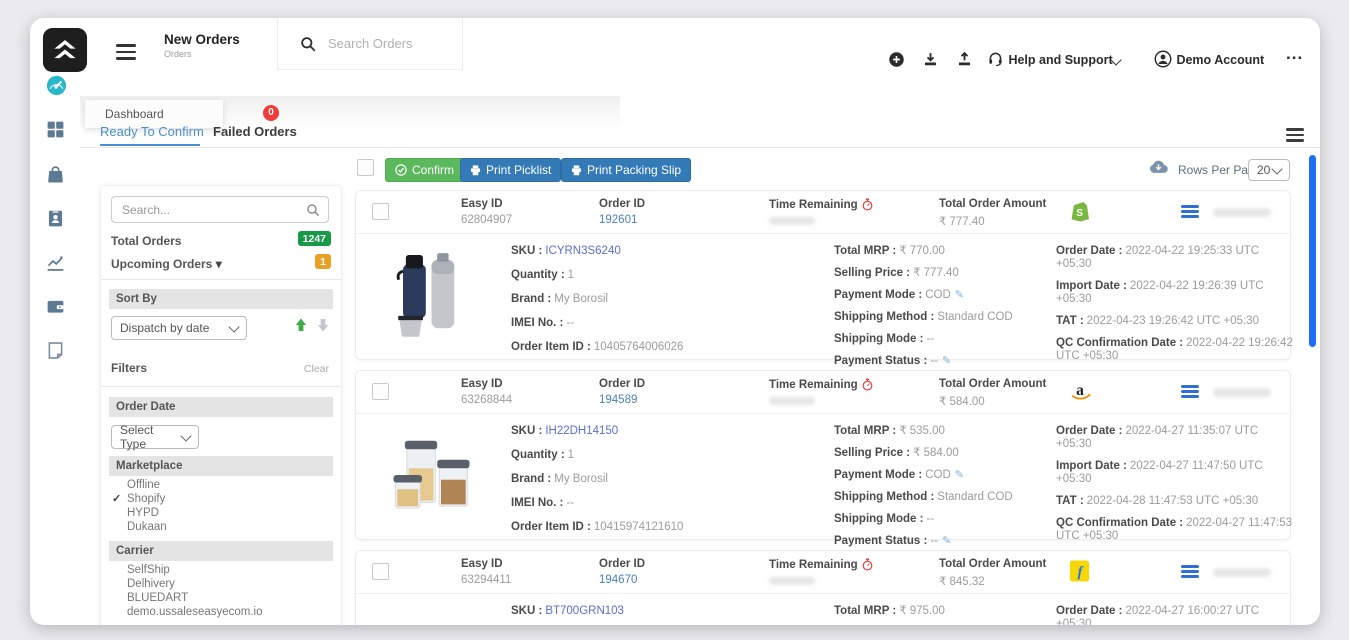 This screenshot has width=1349, height=640. Describe the element at coordinates (301, 327) in the screenshot. I see `sort-ascending-button` at that location.